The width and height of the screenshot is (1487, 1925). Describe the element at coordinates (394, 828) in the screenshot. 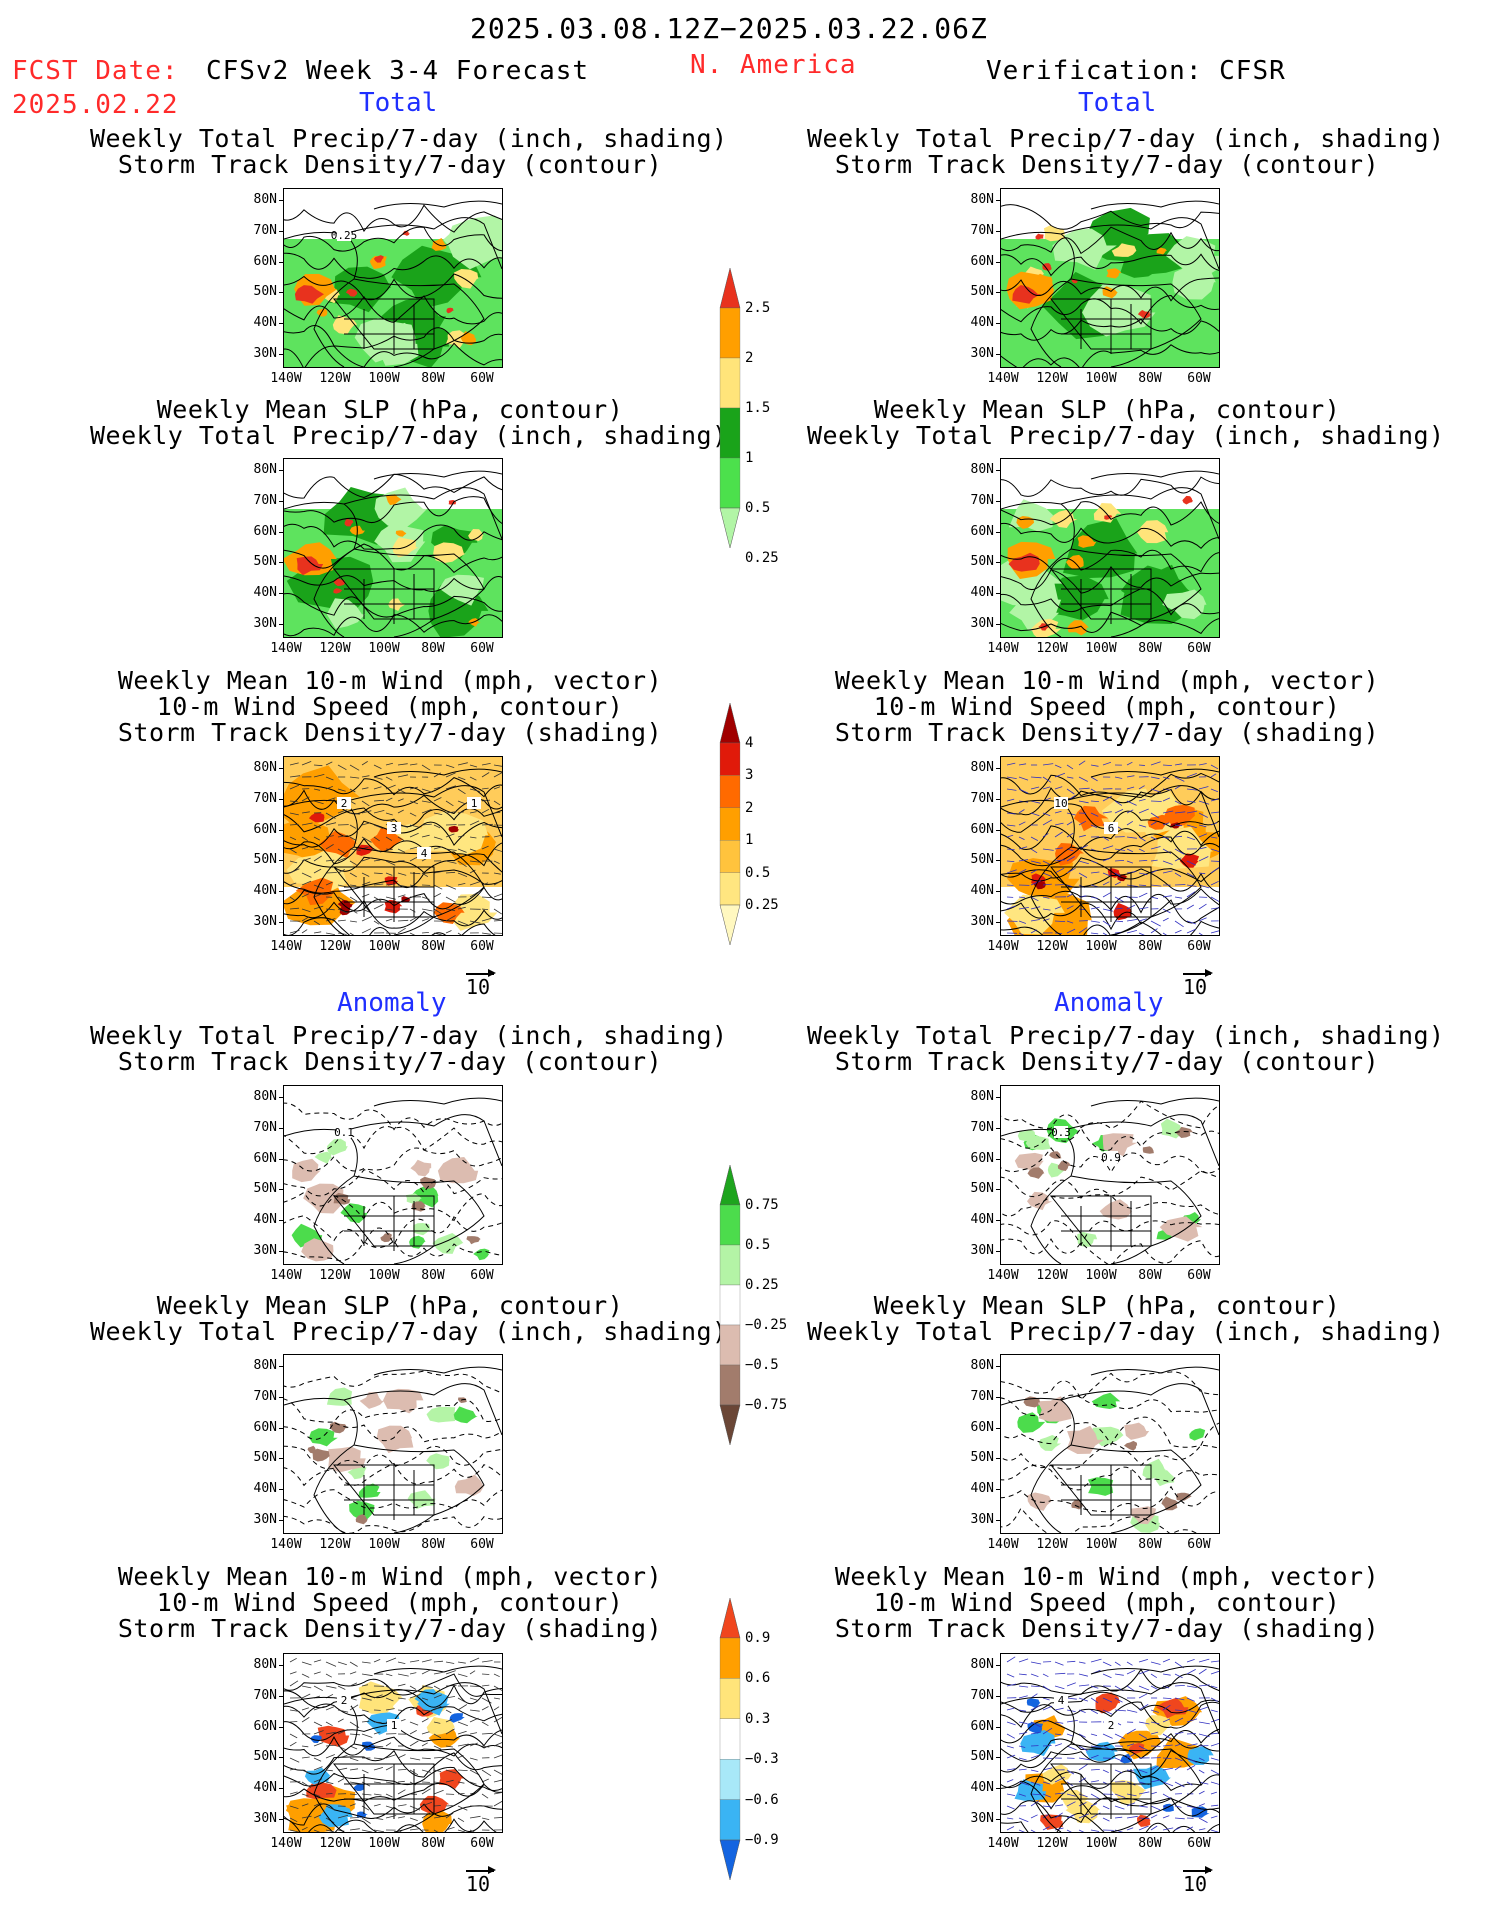

I see `contour-label: 3` at that location.